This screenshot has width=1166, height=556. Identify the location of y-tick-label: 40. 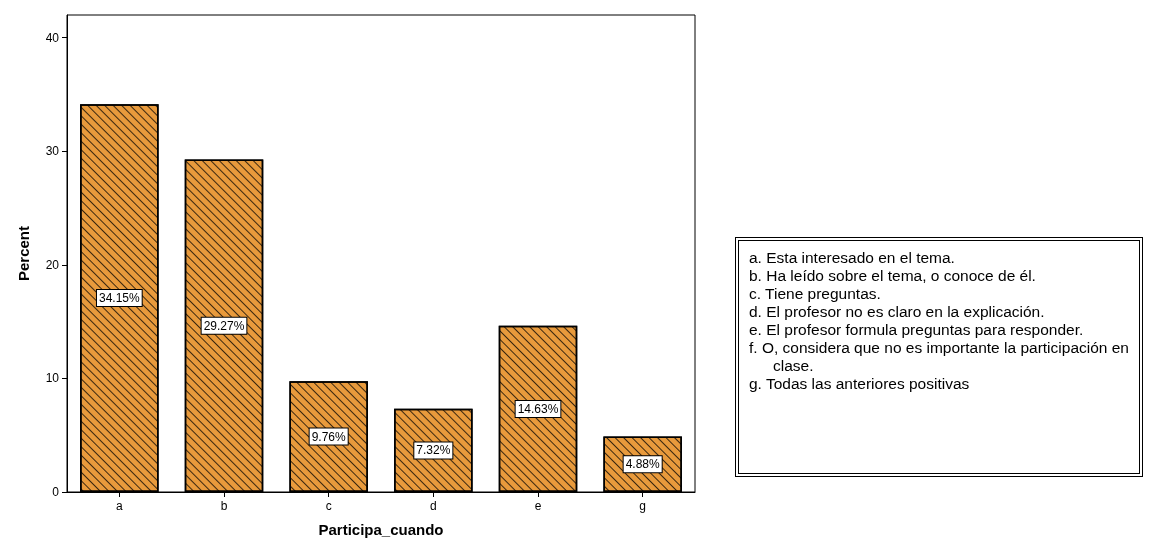
(52, 37).